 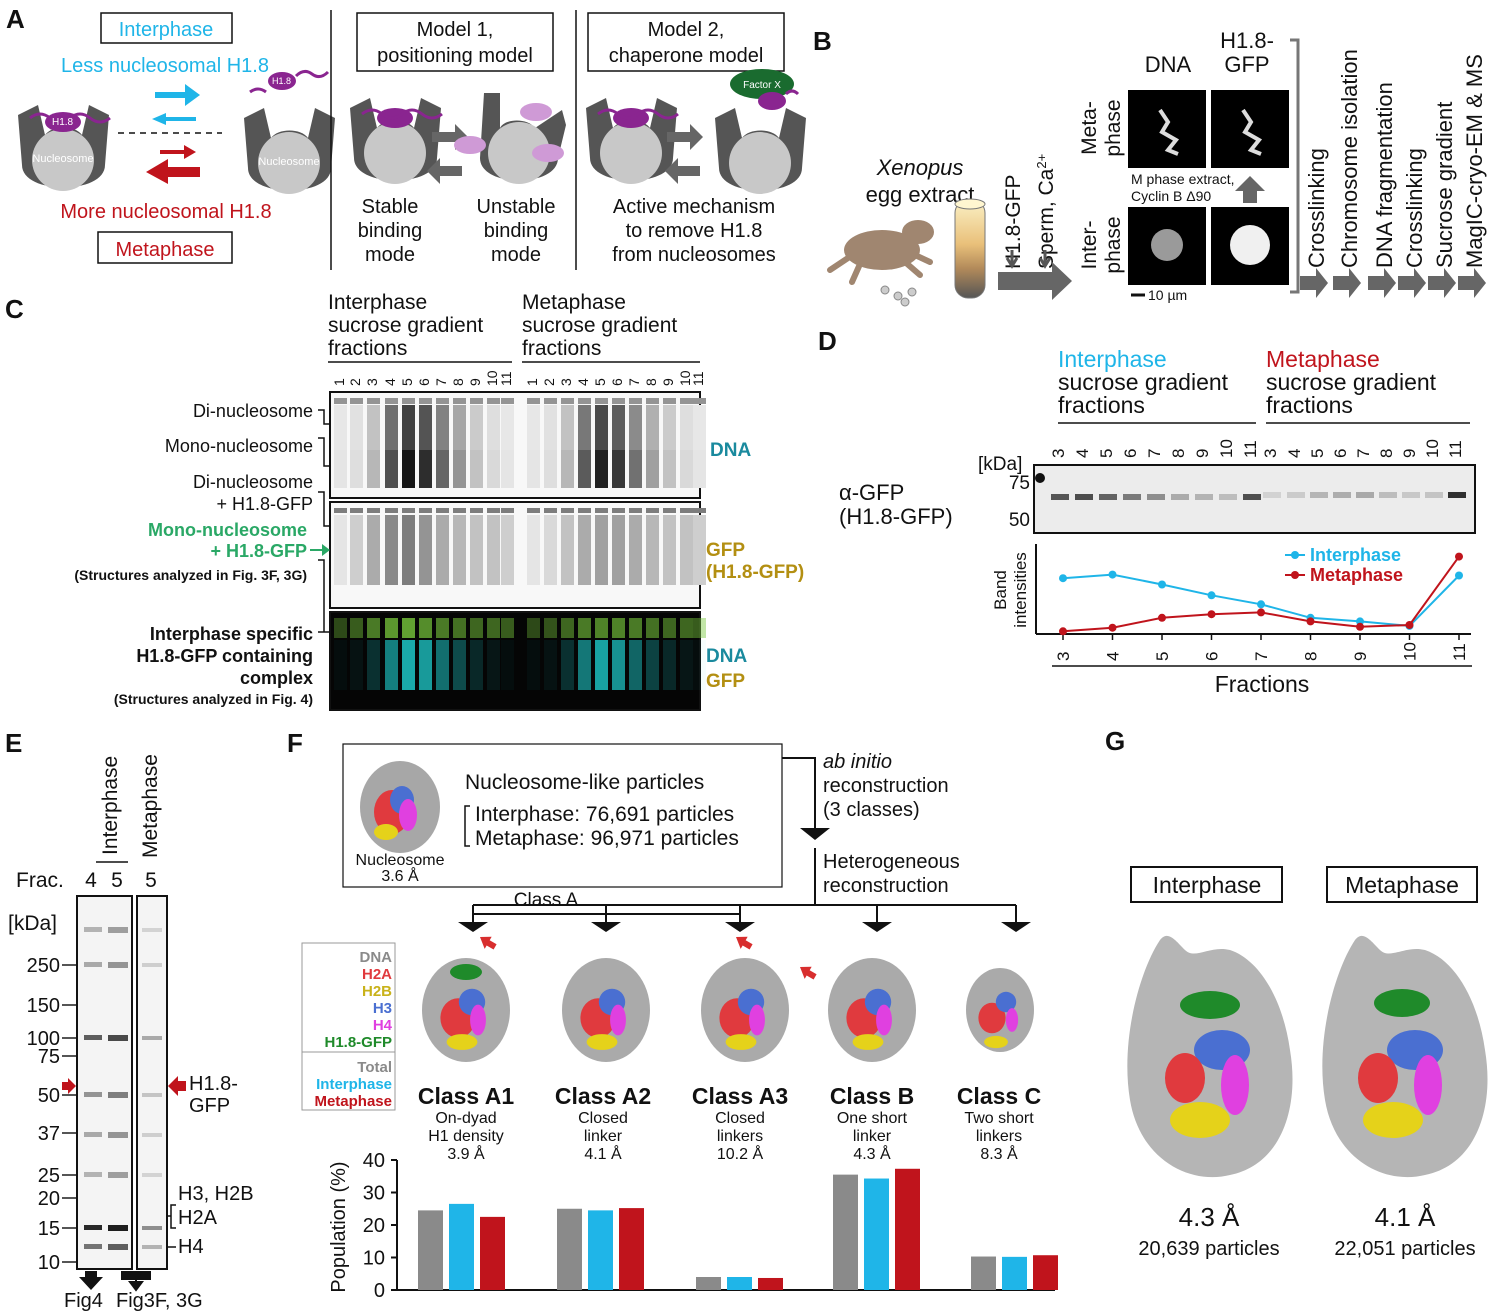 I want to click on nucleosome-map-icon, so click(x=400, y=807).